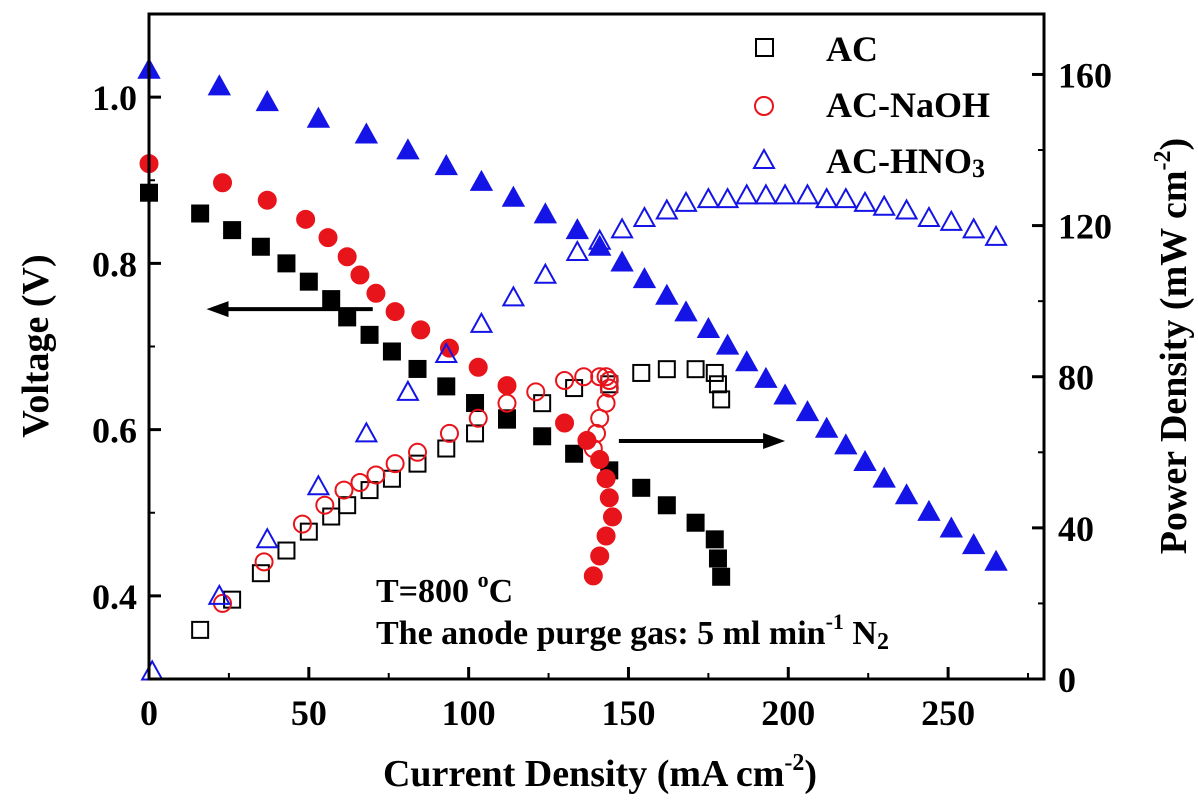 Image resolution: width=1198 pixels, height=803 pixels. Describe the element at coordinates (905, 162) in the screenshot. I see `legend-label-ac-hno3: AC-HNO3` at that location.